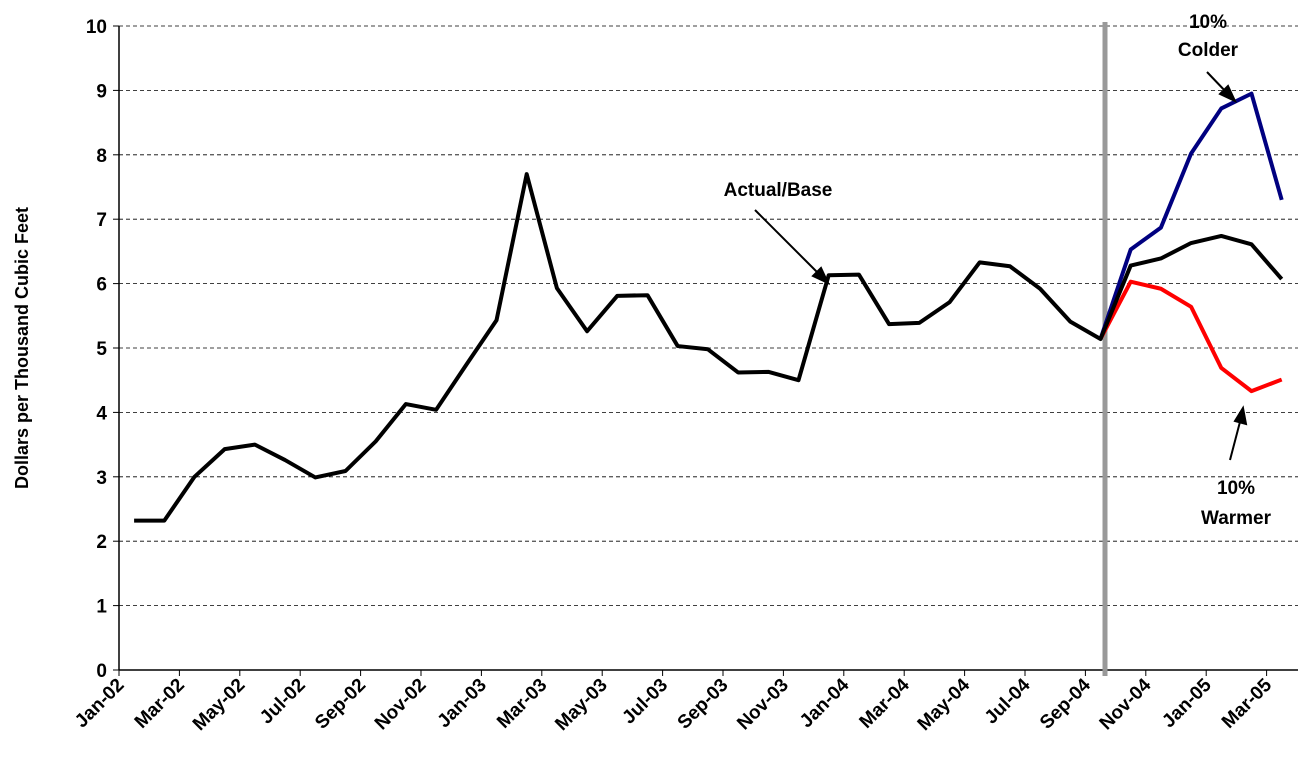  Describe the element at coordinates (1247, 703) in the screenshot. I see `x-tick-label: Mar-05` at that location.